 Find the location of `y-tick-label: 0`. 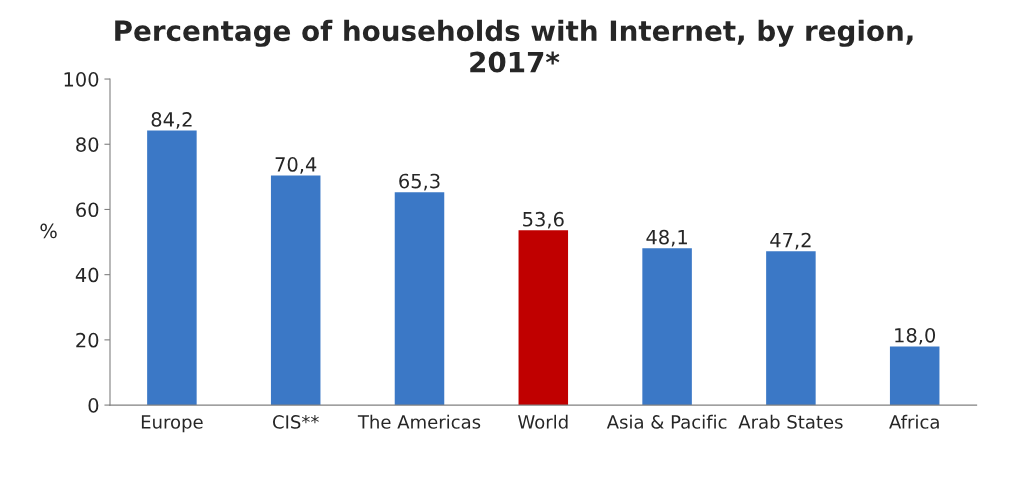

y-tick-label: 0 is located at coordinates (93, 405).